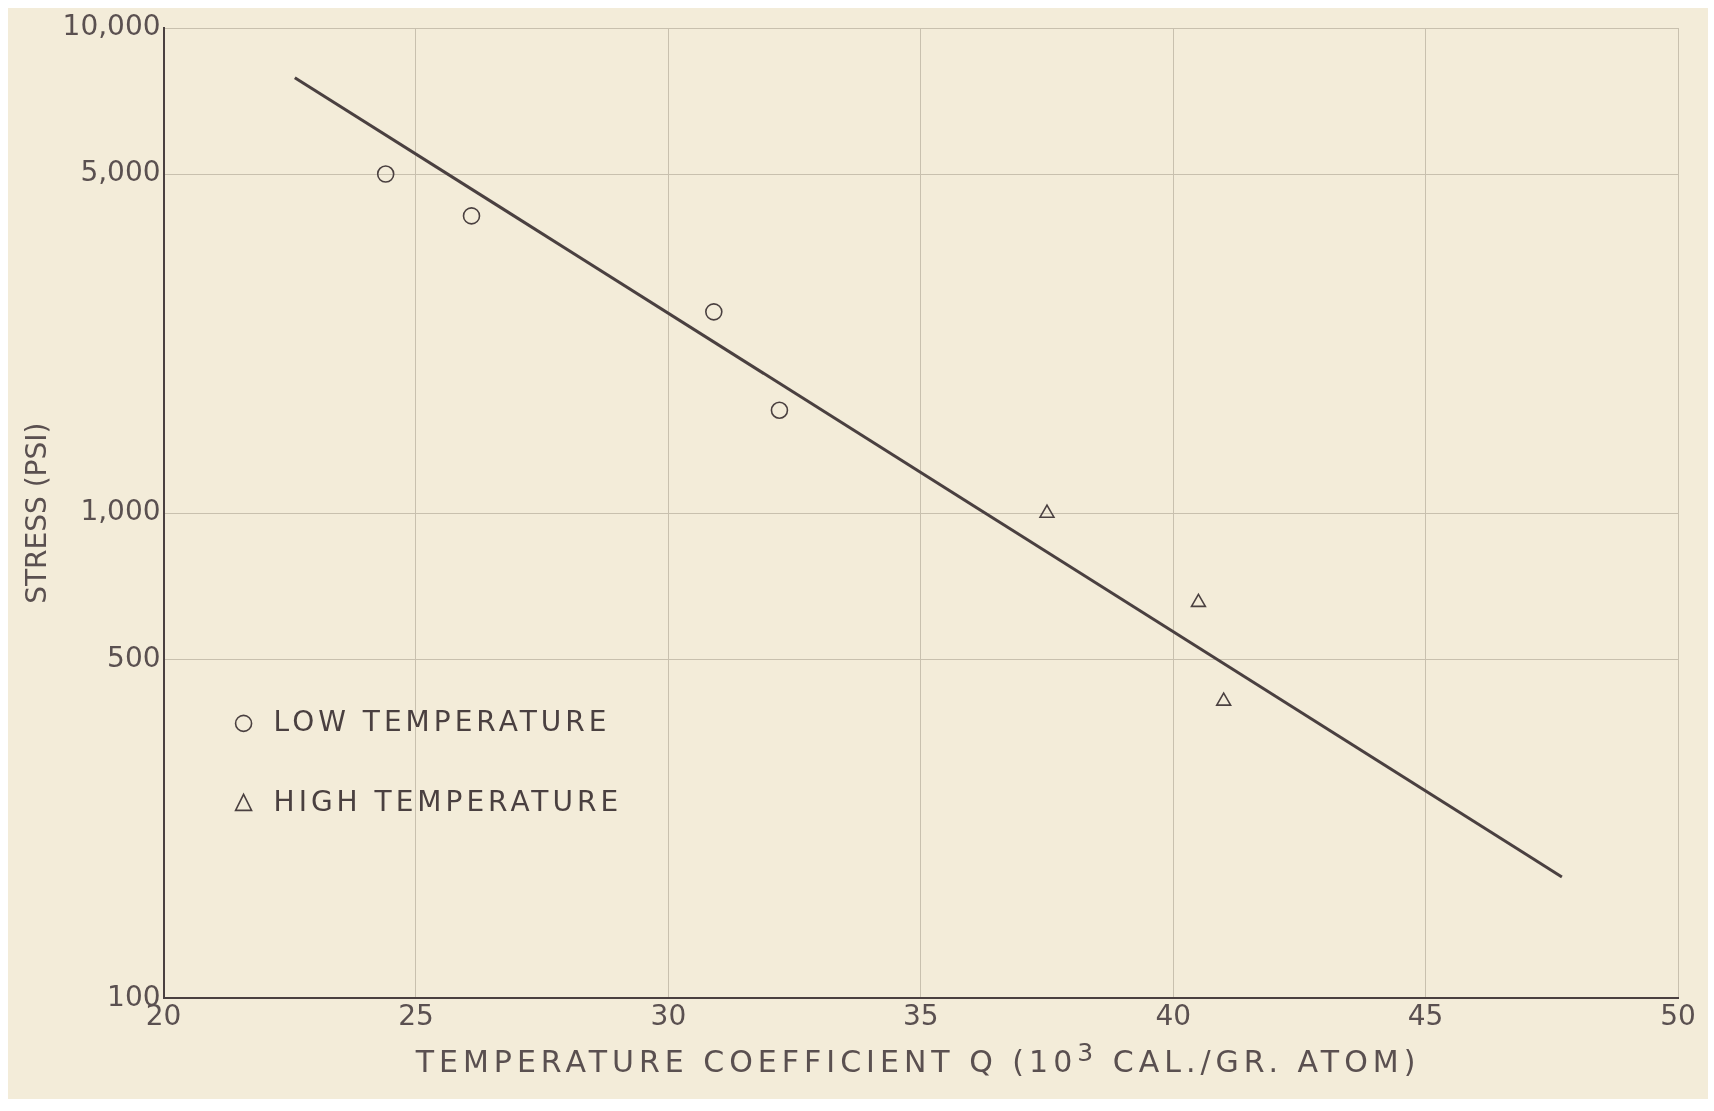 This screenshot has width=1714, height=1111. What do you see at coordinates (442, 721) in the screenshot?
I see `legend-label: LOW TEMPERATURE` at bounding box center [442, 721].